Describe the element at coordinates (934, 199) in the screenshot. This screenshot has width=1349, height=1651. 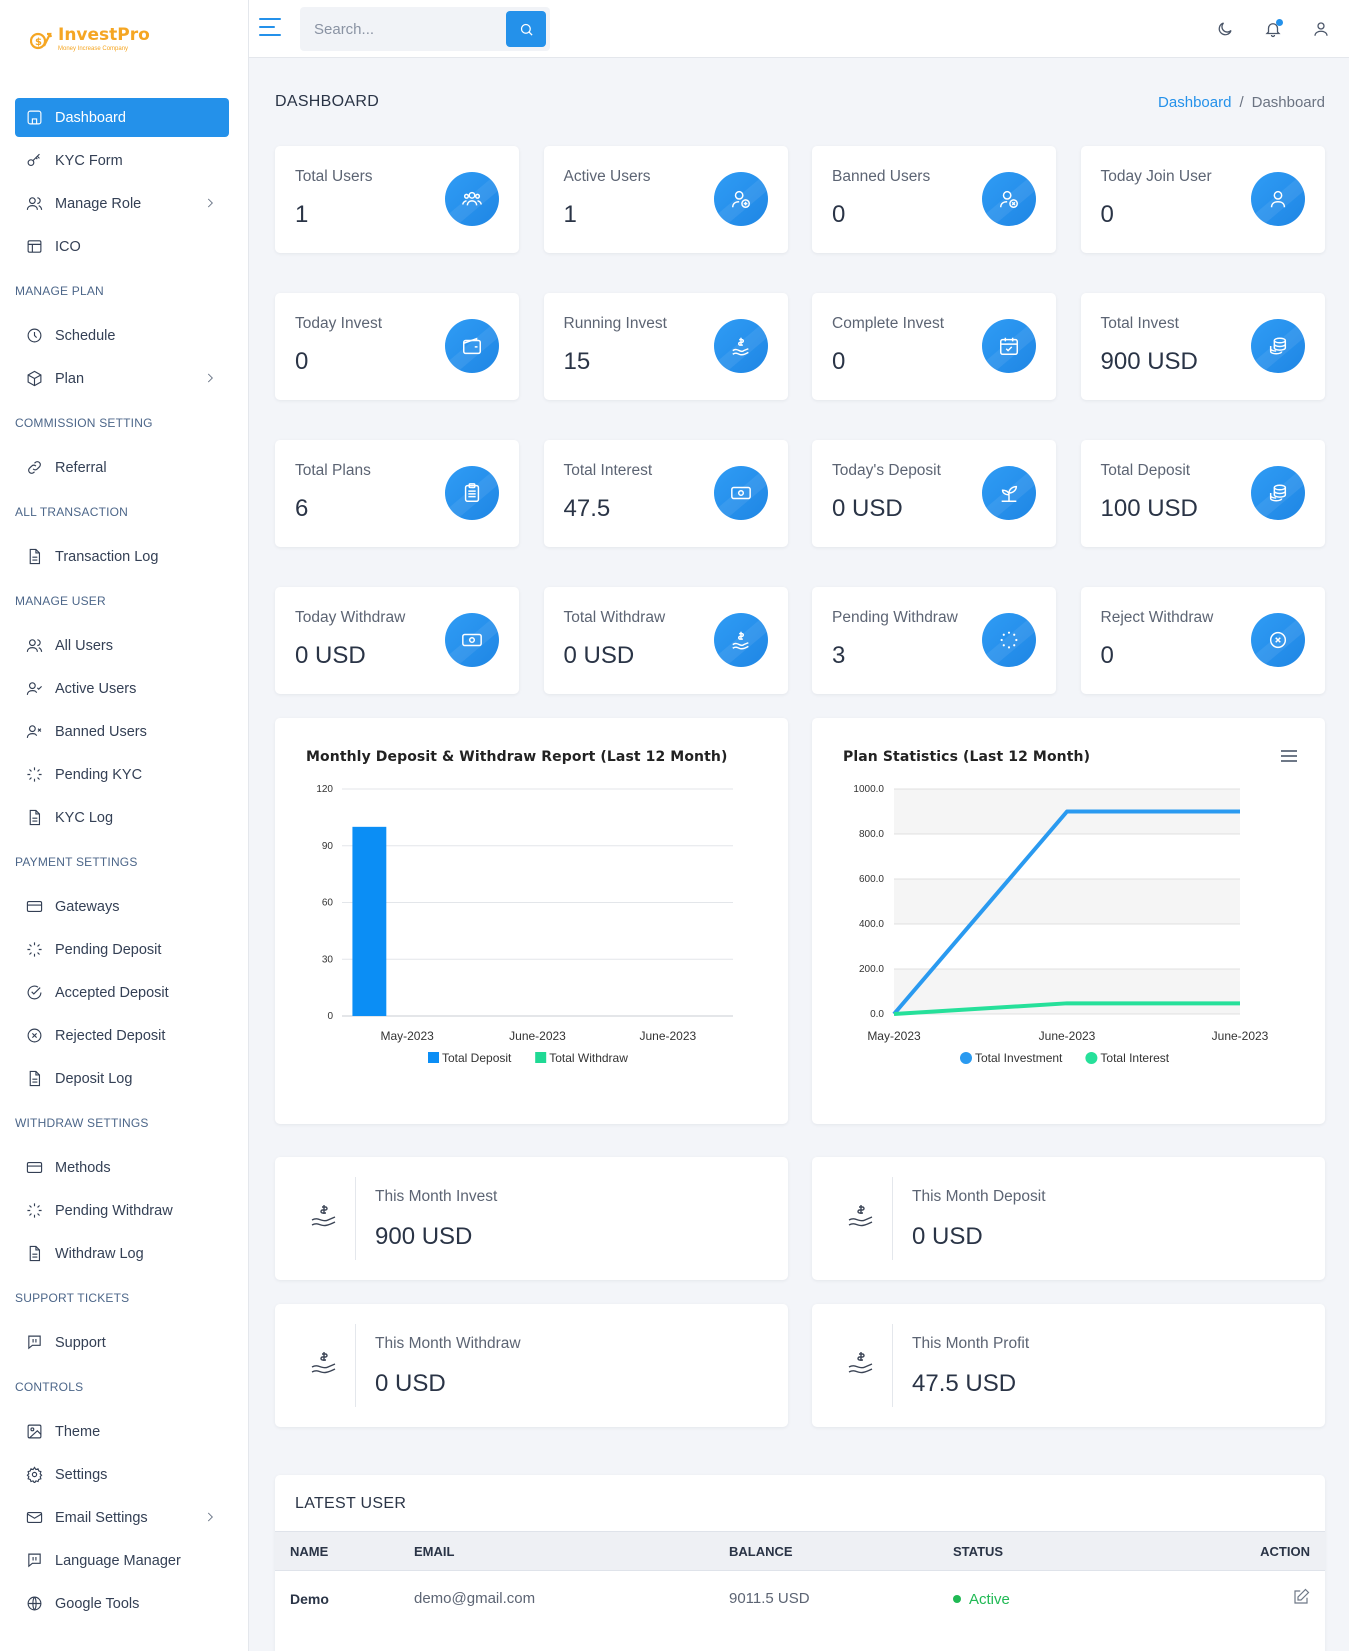
I see `stat-card-banned-users: Banned Users 0` at that location.